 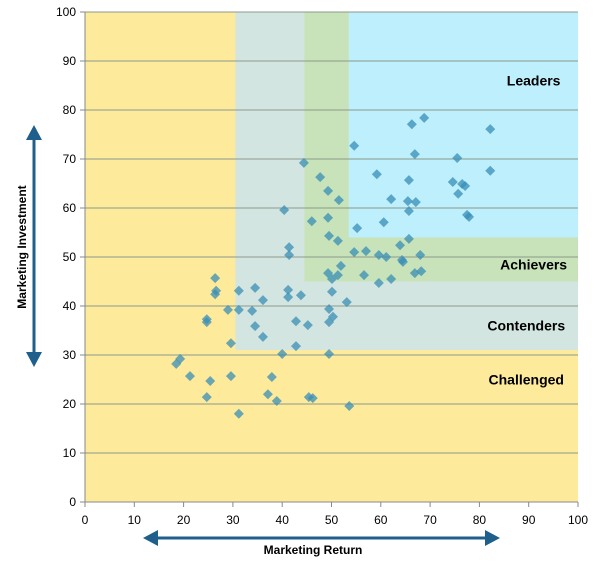 What do you see at coordinates (85, 520) in the screenshot?
I see `x-tick-label: 0` at bounding box center [85, 520].